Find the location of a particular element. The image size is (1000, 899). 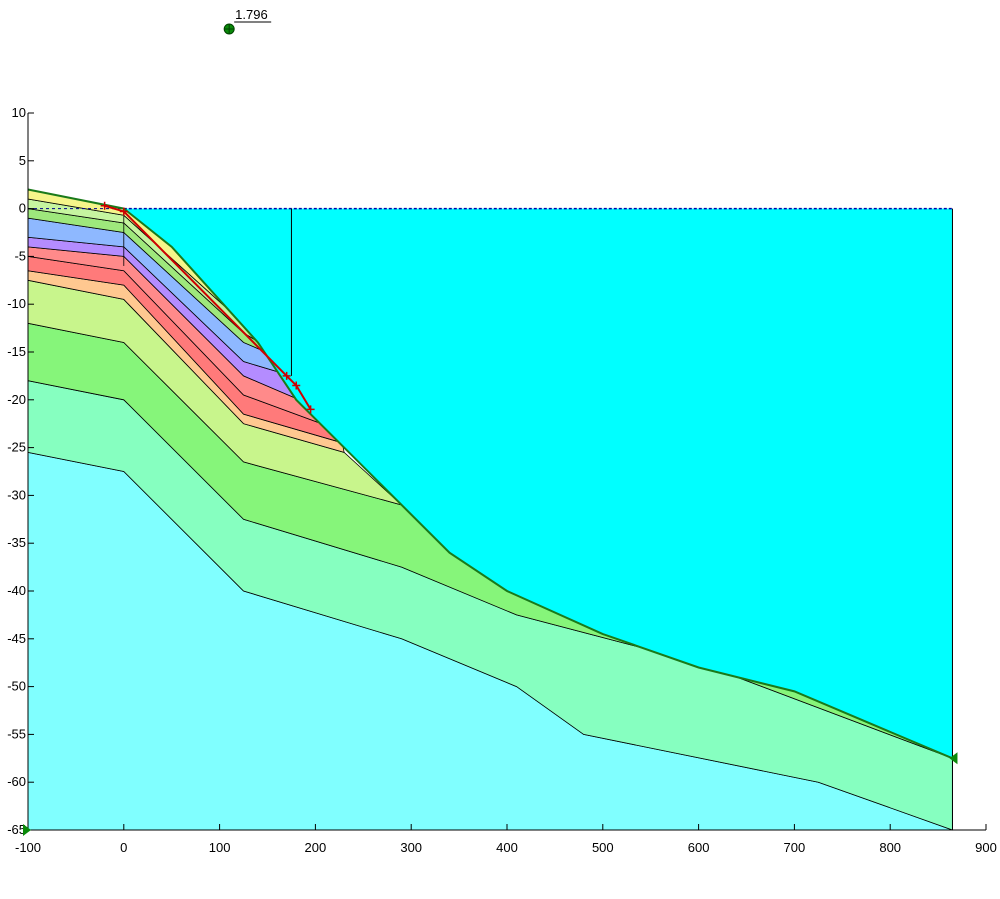

y-tick-label: 10 is located at coordinates (19, 112).